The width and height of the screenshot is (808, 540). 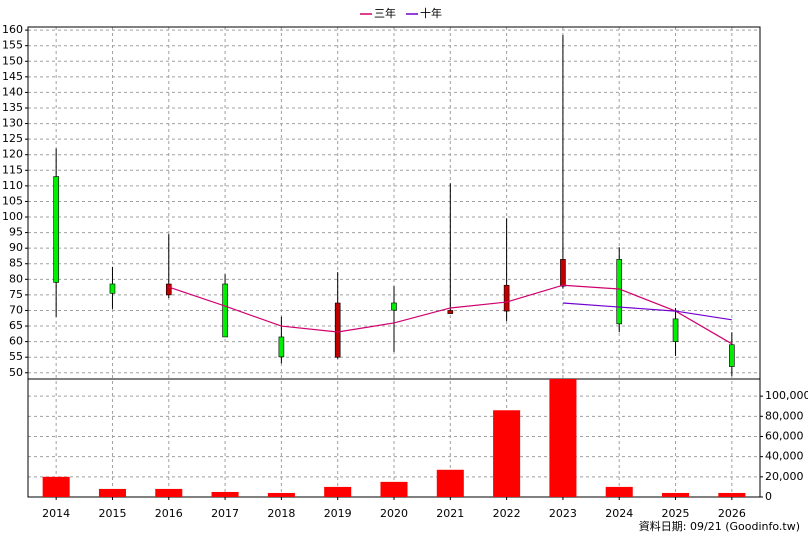 I want to click on y-tick-label: 85, so click(x=16, y=263).